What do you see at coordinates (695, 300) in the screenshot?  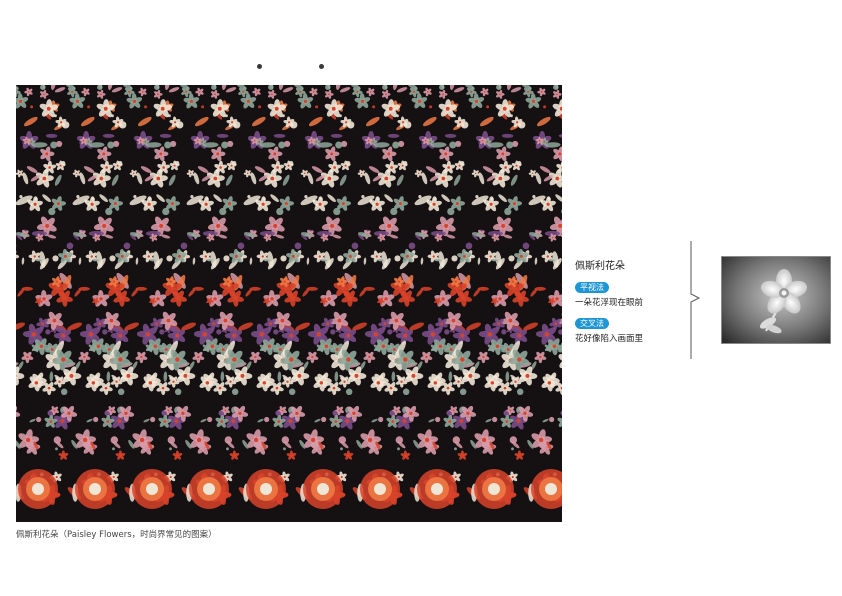 I see `brace-icon` at bounding box center [695, 300].